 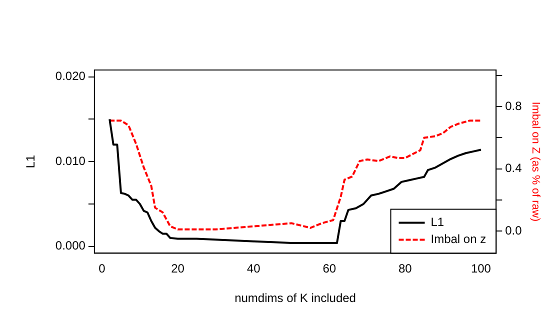 What do you see at coordinates (178, 269) in the screenshot?
I see `x-tick-label: 20` at bounding box center [178, 269].